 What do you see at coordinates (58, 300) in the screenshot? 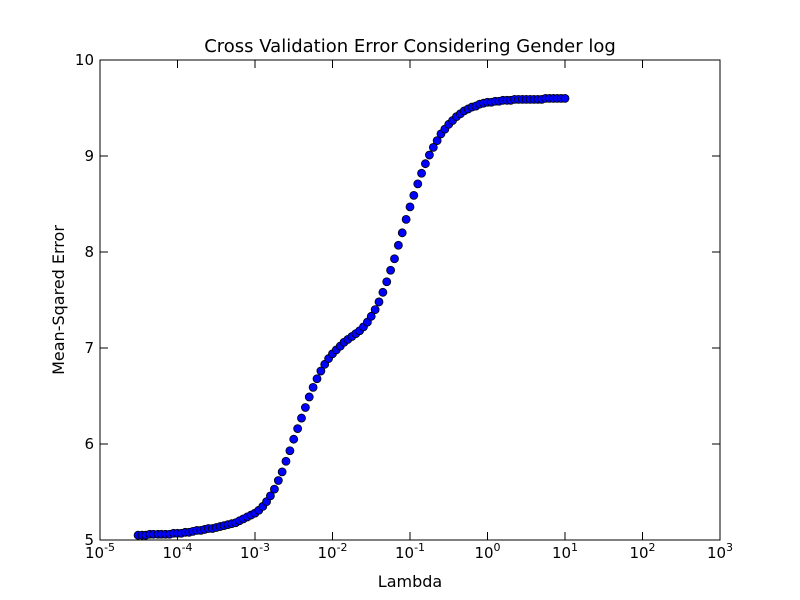
I see `y-axis-label: Mean-Sqared Error` at bounding box center [58, 300].